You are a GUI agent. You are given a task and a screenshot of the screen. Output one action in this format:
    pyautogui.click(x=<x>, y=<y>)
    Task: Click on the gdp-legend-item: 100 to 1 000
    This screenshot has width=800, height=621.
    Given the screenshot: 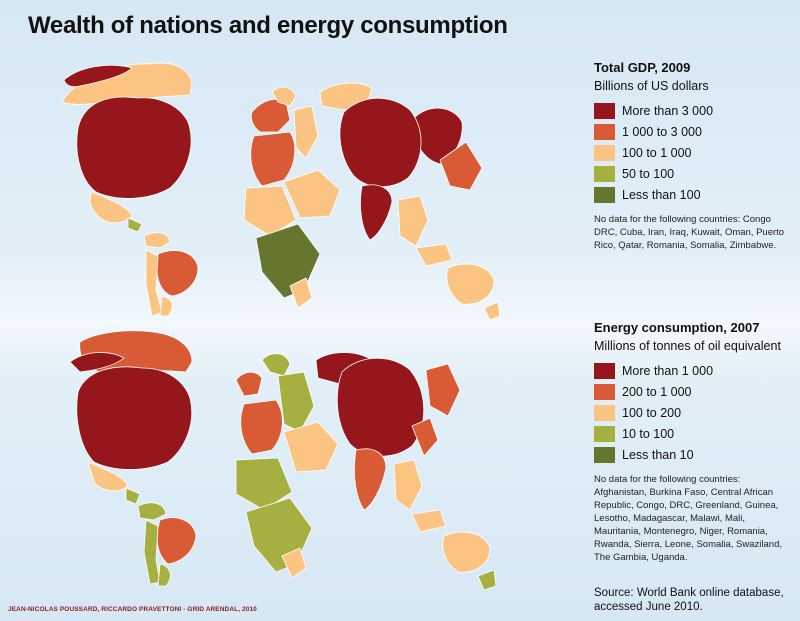 What is the action you would take?
    pyautogui.click(x=694, y=152)
    